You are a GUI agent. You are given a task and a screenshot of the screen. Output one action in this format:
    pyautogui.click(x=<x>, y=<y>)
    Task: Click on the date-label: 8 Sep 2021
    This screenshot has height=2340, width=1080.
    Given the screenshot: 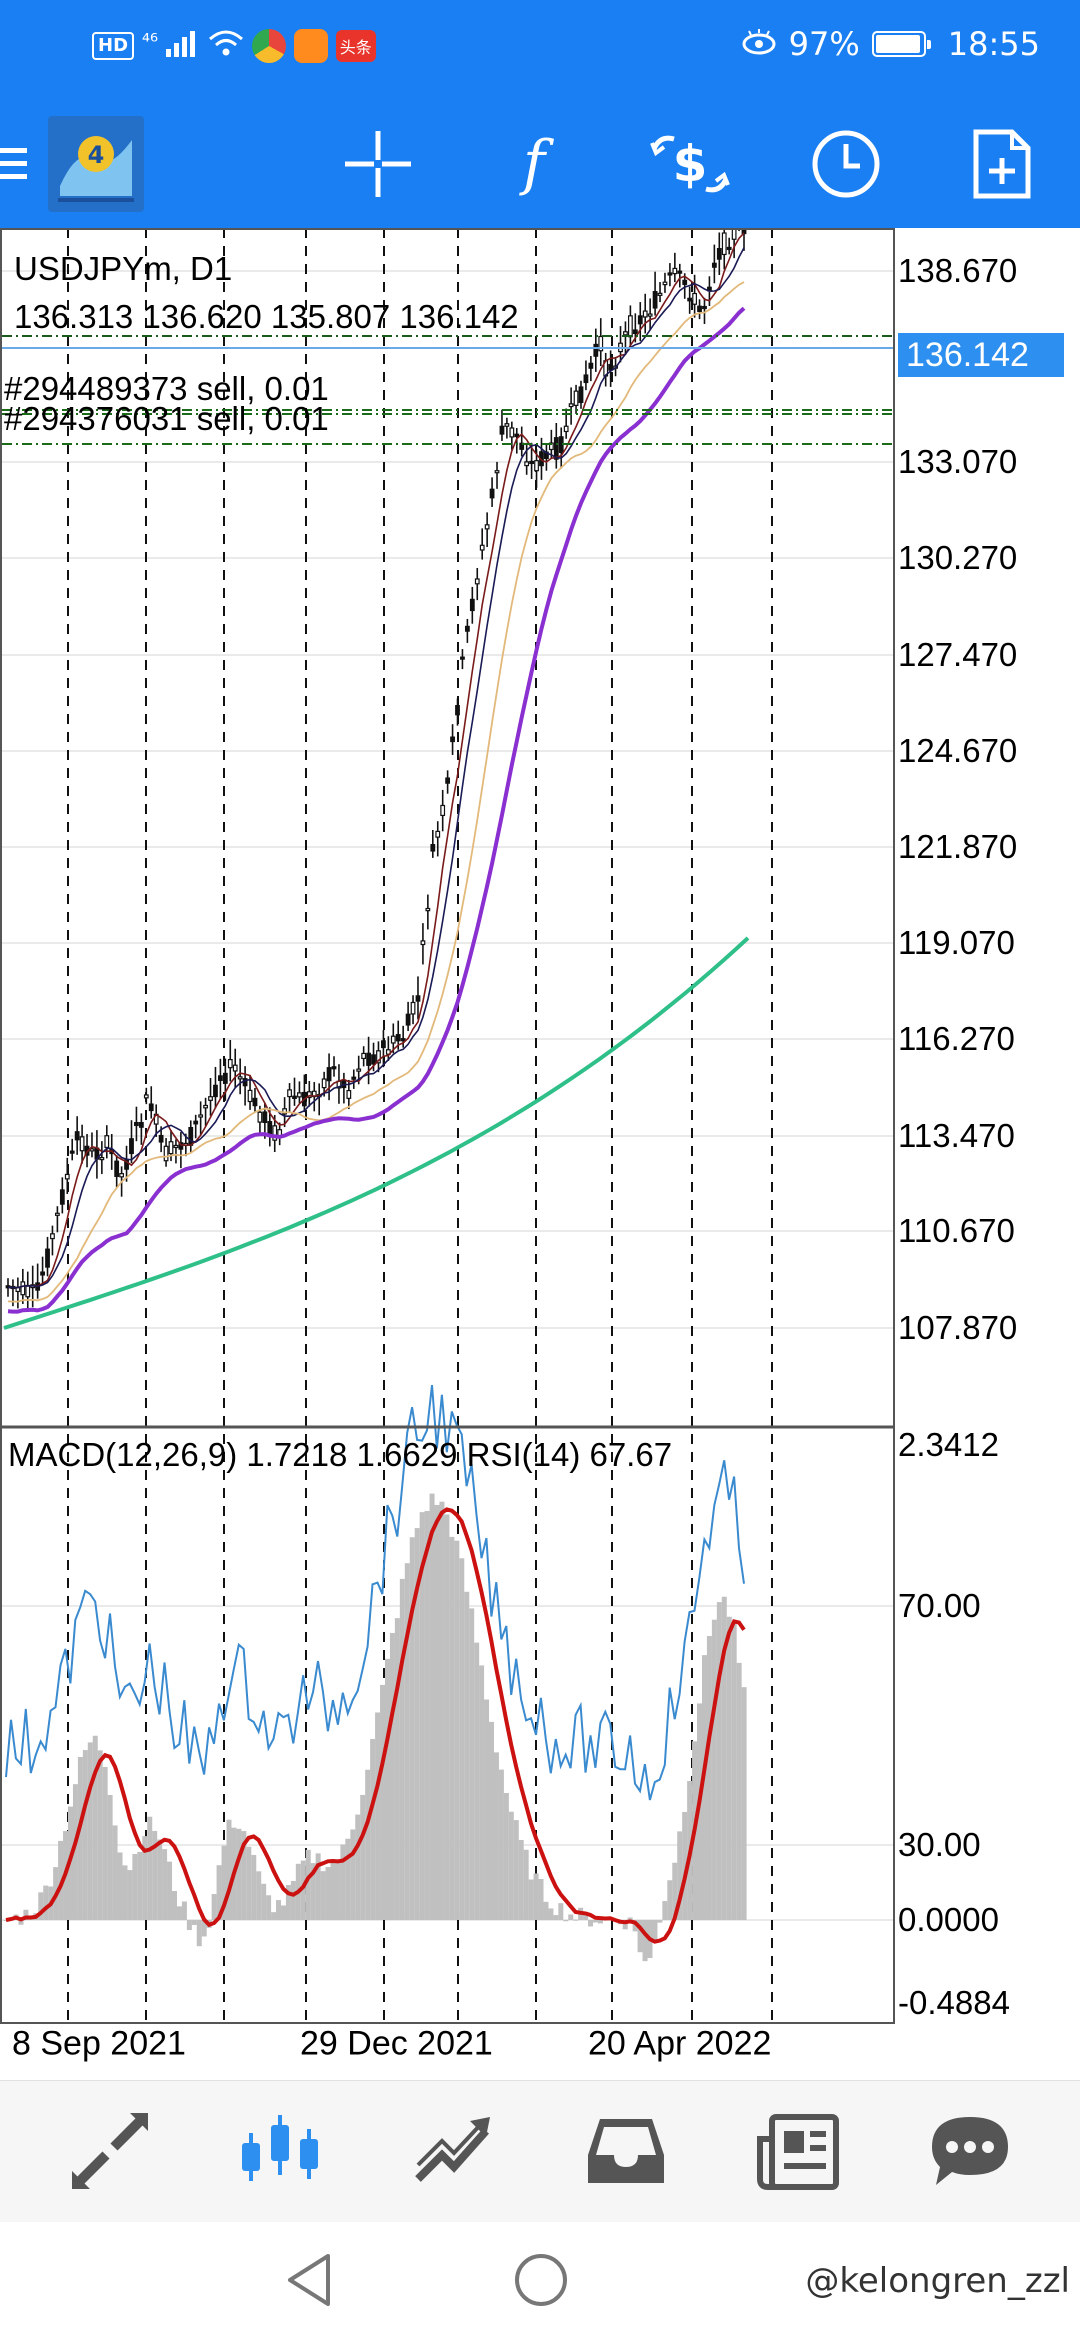 What is the action you would take?
    pyautogui.click(x=99, y=2043)
    